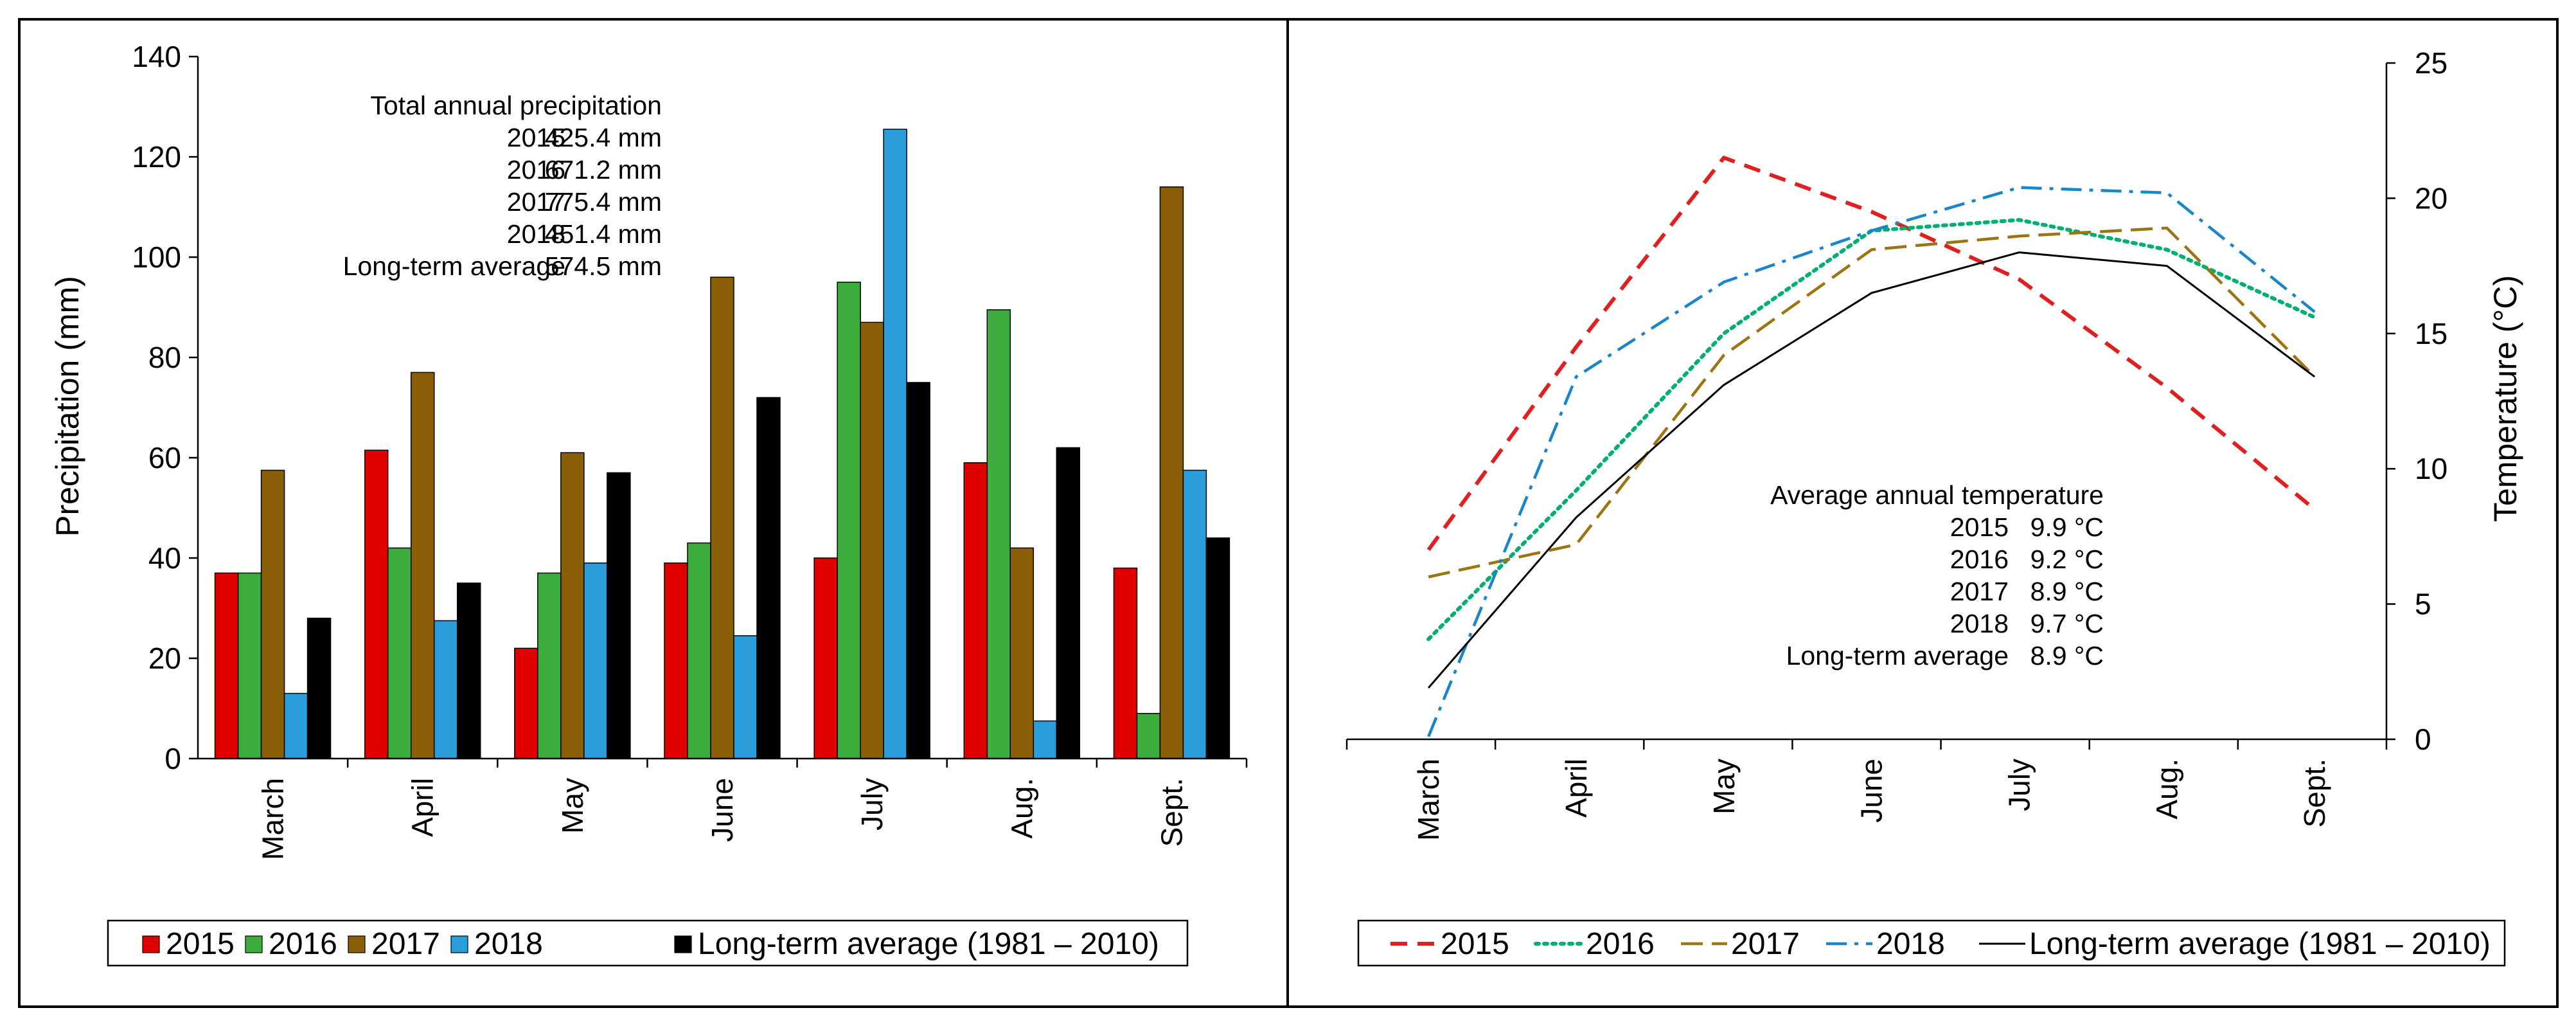 This screenshot has height=1026, width=2576. What do you see at coordinates (446, 690) in the screenshot?
I see `bar-2018-april` at bounding box center [446, 690].